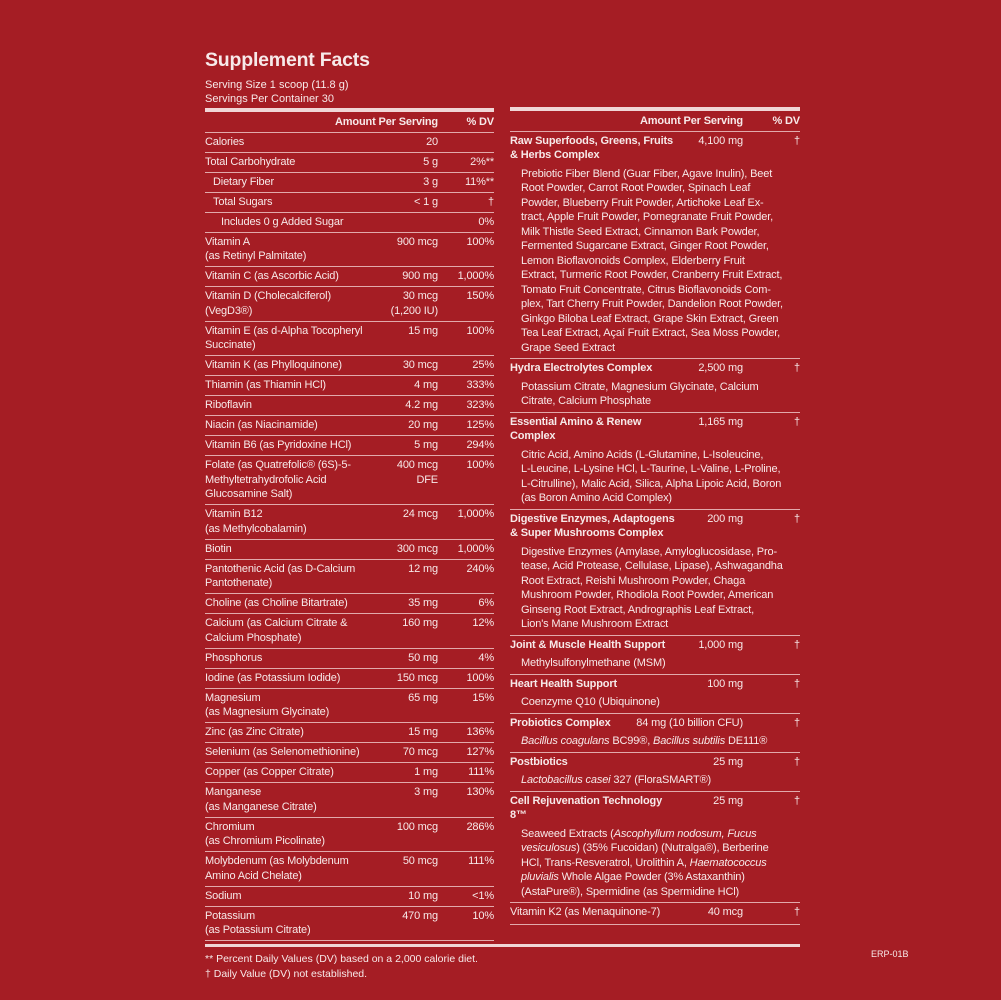 The image size is (1001, 1000). I want to click on ingredient-row: Cell Rejuvenation Technology 8™ 25 mg †, so click(655, 810).